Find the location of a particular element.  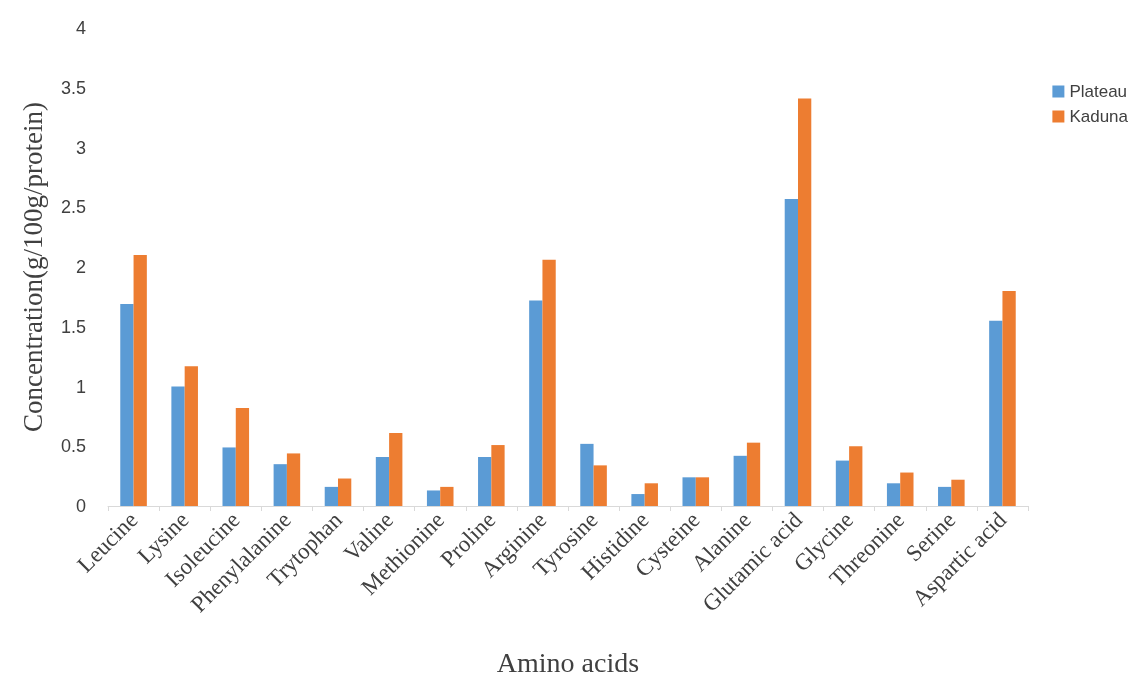

y-tick-label: 1 is located at coordinates (80, 386).